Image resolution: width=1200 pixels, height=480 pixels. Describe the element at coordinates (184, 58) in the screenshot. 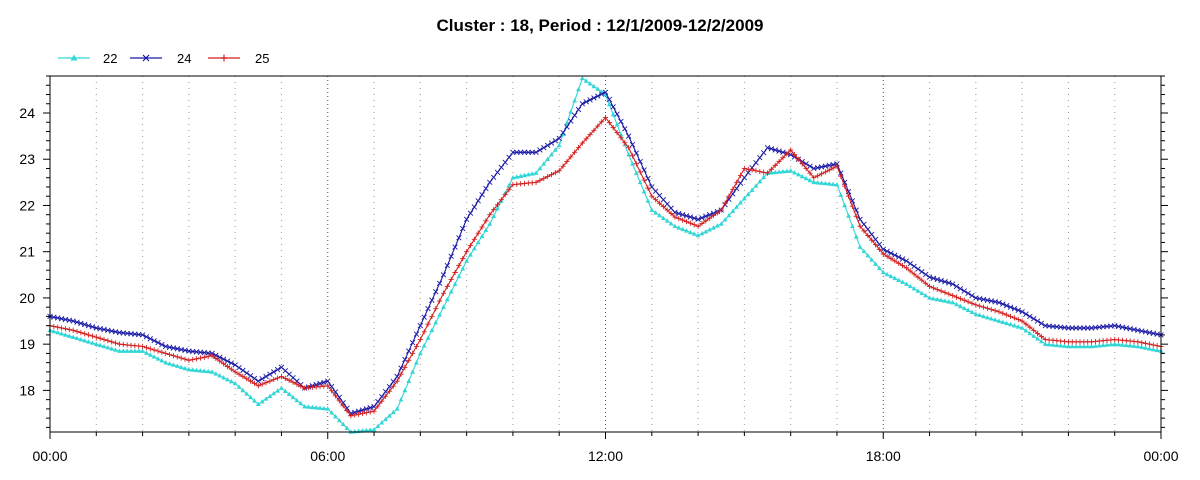

I see `legend-label-24: 24` at that location.